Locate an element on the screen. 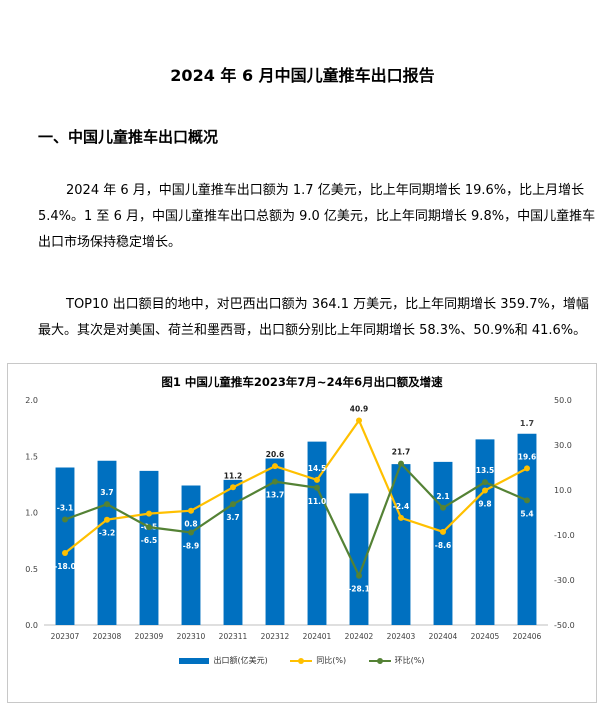  yoy-line is located at coordinates (296, 486).